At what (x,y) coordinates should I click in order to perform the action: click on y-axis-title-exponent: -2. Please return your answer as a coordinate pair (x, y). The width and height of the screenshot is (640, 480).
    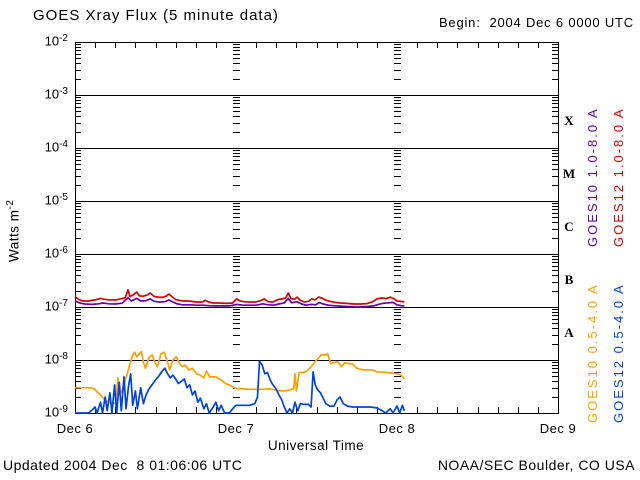
    Looking at the image, I should click on (10, 204).